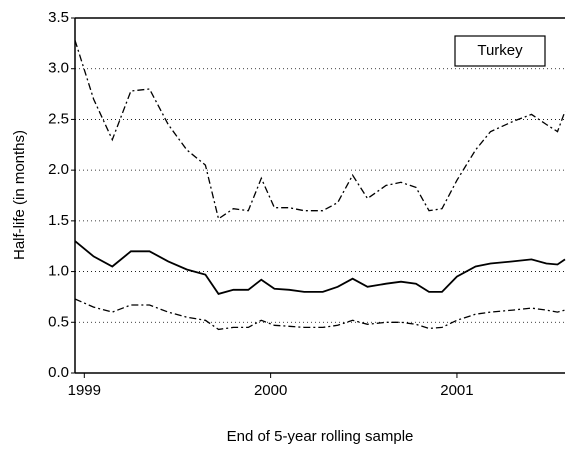  Describe the element at coordinates (58, 118) in the screenshot. I see `y-tick-label: 2.5` at that location.